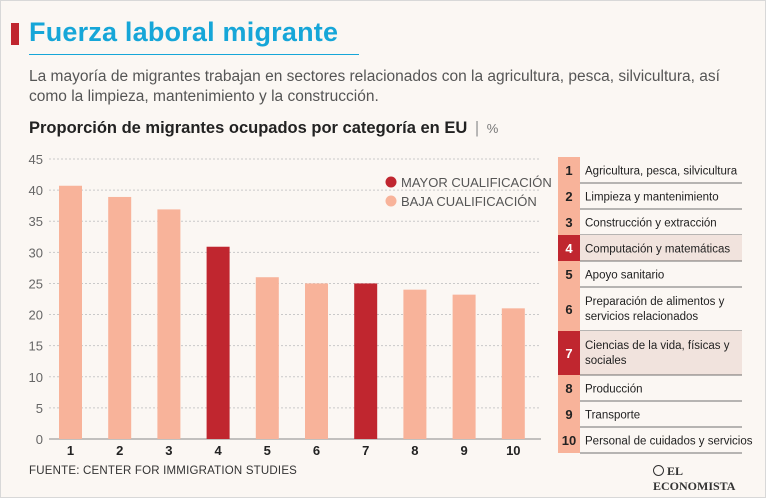  I want to click on logo-mark-icon, so click(658, 470).